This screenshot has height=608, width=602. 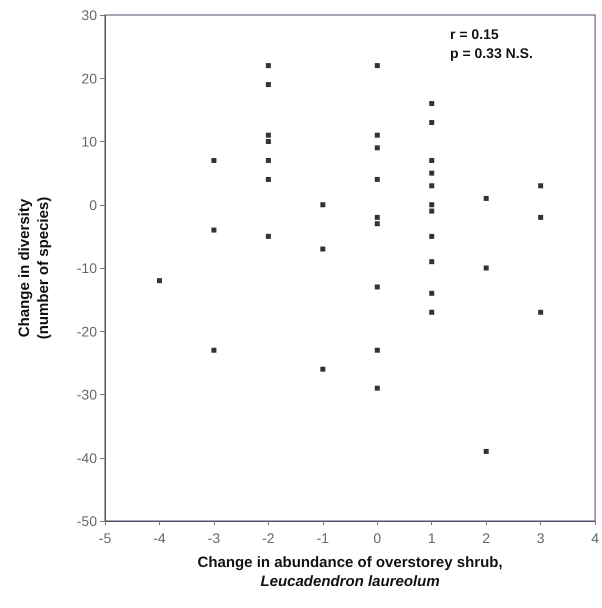 What do you see at coordinates (89, 15) in the screenshot?
I see `y-tick-label: 30` at bounding box center [89, 15].